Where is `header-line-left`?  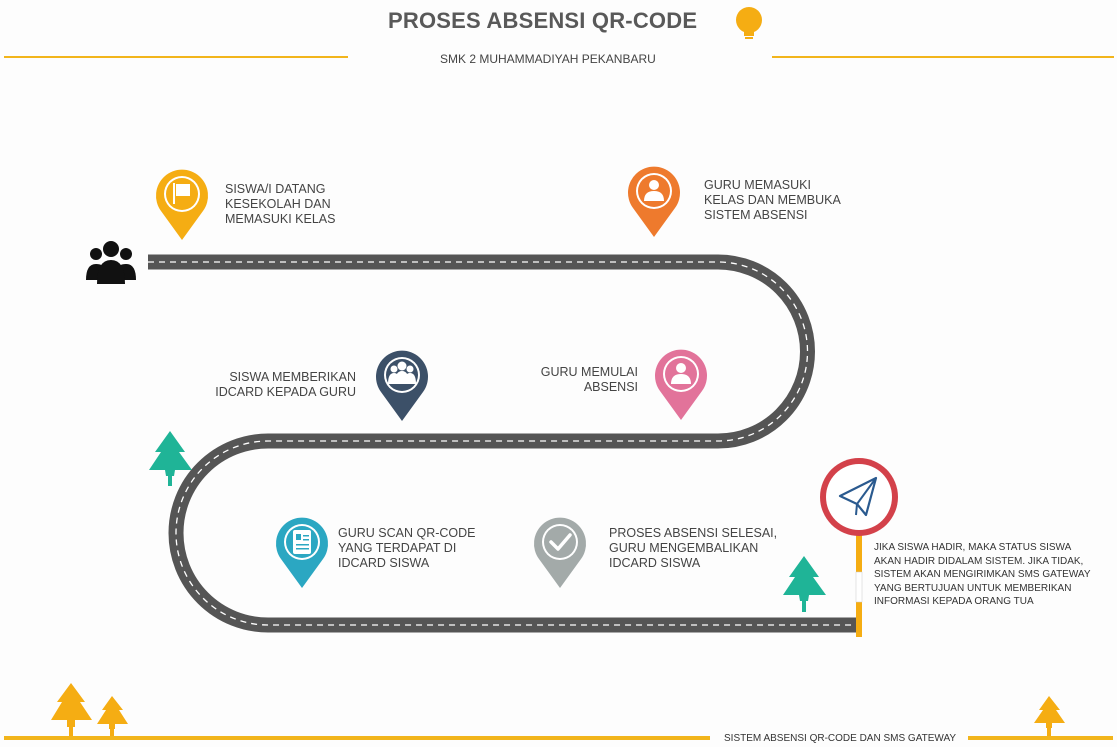
header-line-left is located at coordinates (176, 57).